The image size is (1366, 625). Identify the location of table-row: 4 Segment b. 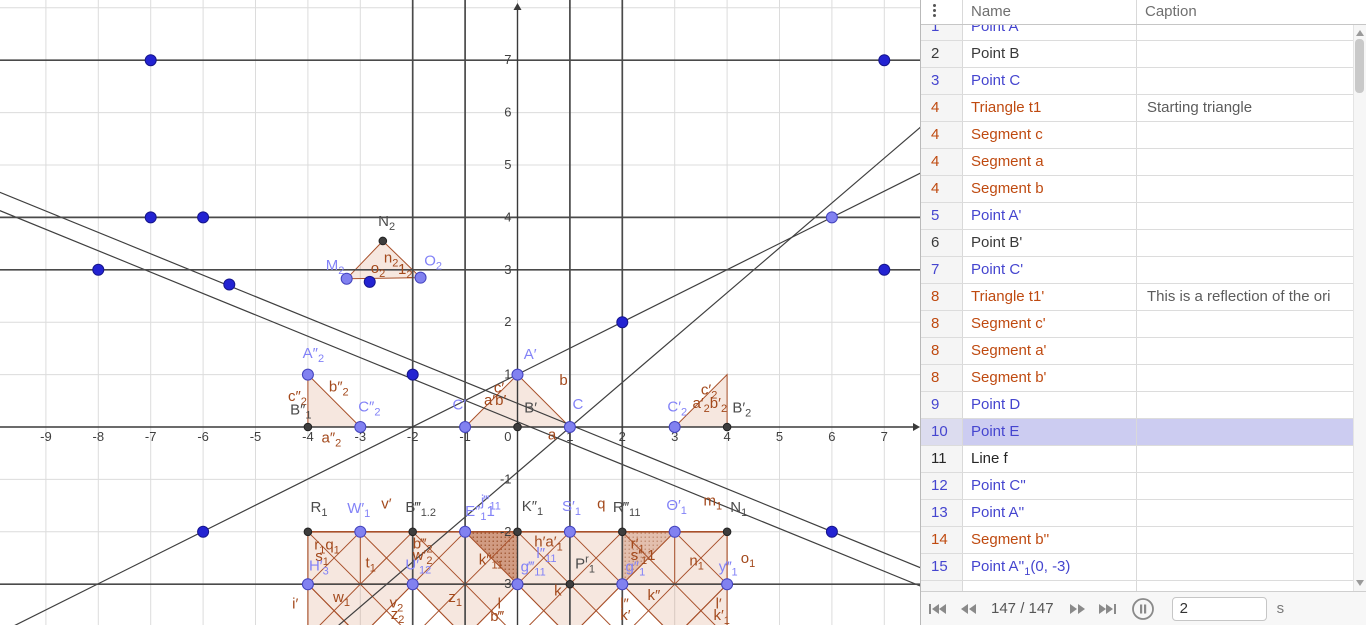
(1143, 189).